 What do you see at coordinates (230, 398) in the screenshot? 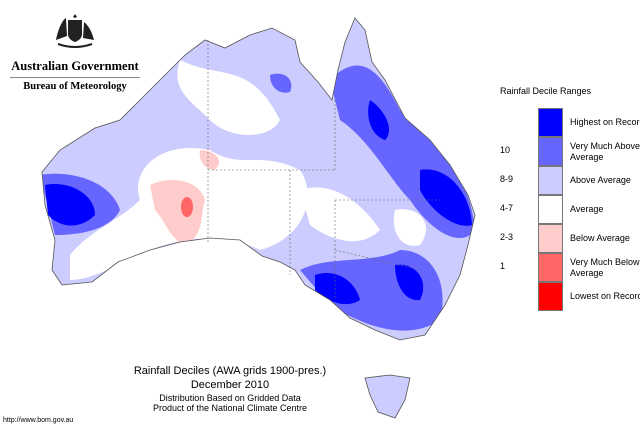
I see `caption-distribution: Distribution Based on Gridded Data` at bounding box center [230, 398].